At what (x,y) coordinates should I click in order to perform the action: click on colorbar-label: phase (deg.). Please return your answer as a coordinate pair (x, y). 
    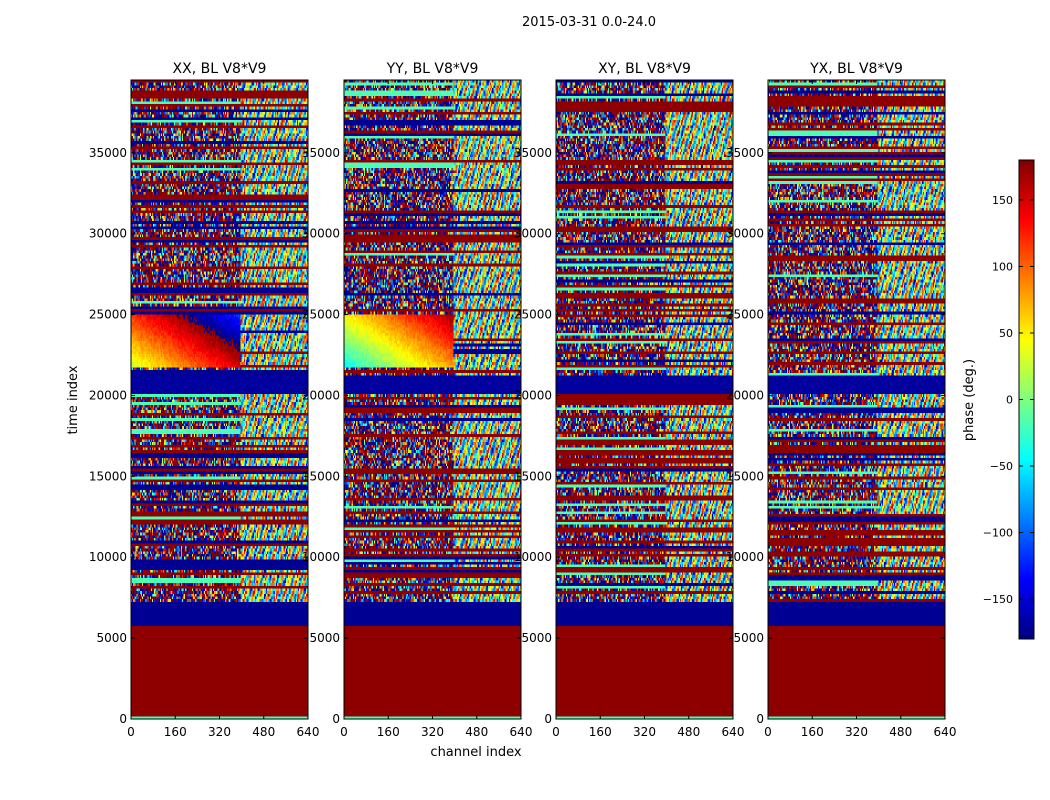
    Looking at the image, I should click on (969, 400).